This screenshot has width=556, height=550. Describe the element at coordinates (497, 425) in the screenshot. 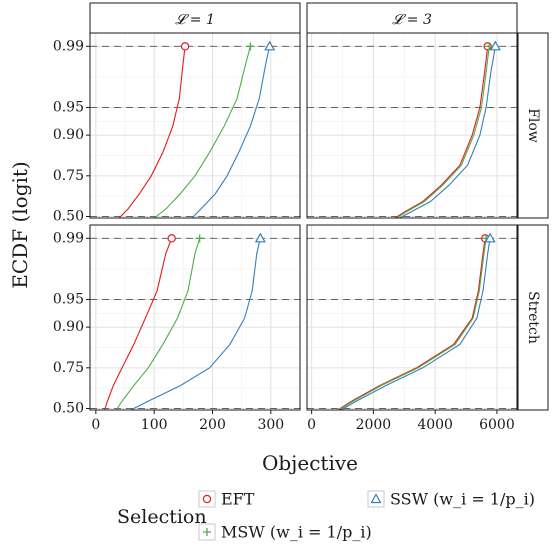

I see `x-tick-label: 6000` at that location.